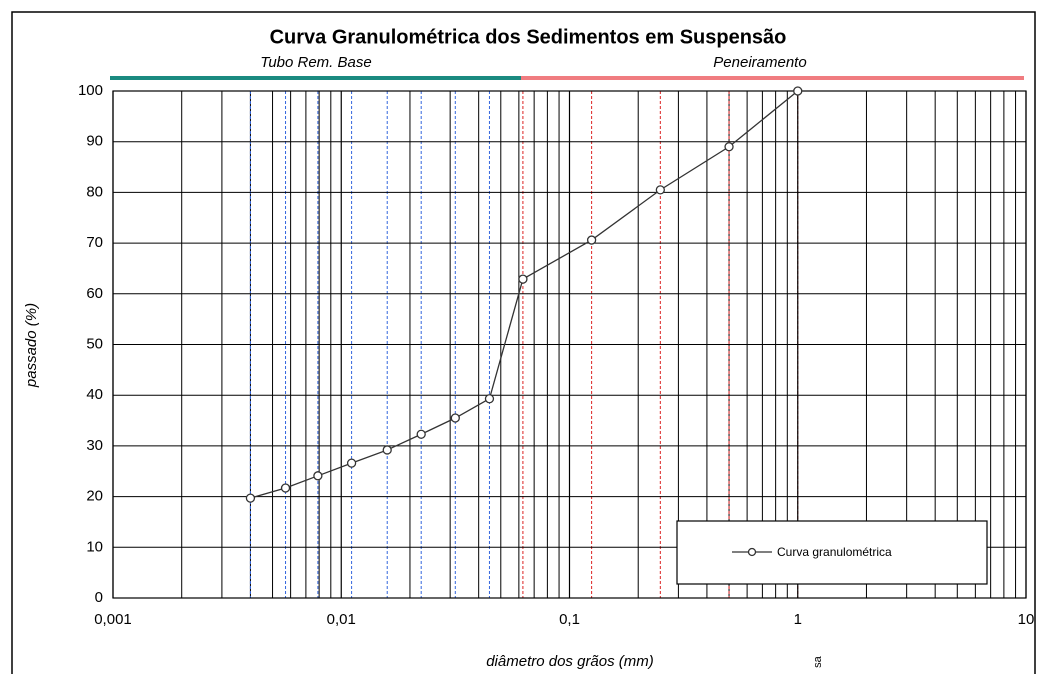 This screenshot has width=1039, height=674. I want to click on y-tick-label: 70, so click(94, 242).